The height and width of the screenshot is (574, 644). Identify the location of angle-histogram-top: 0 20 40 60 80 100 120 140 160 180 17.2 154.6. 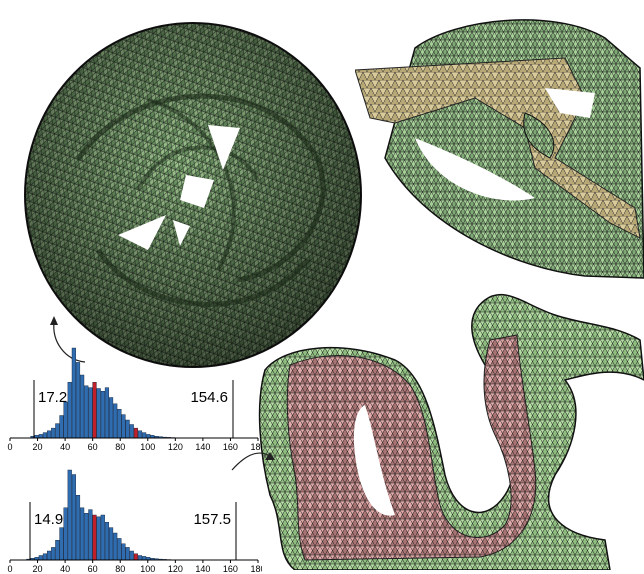
(134, 399).